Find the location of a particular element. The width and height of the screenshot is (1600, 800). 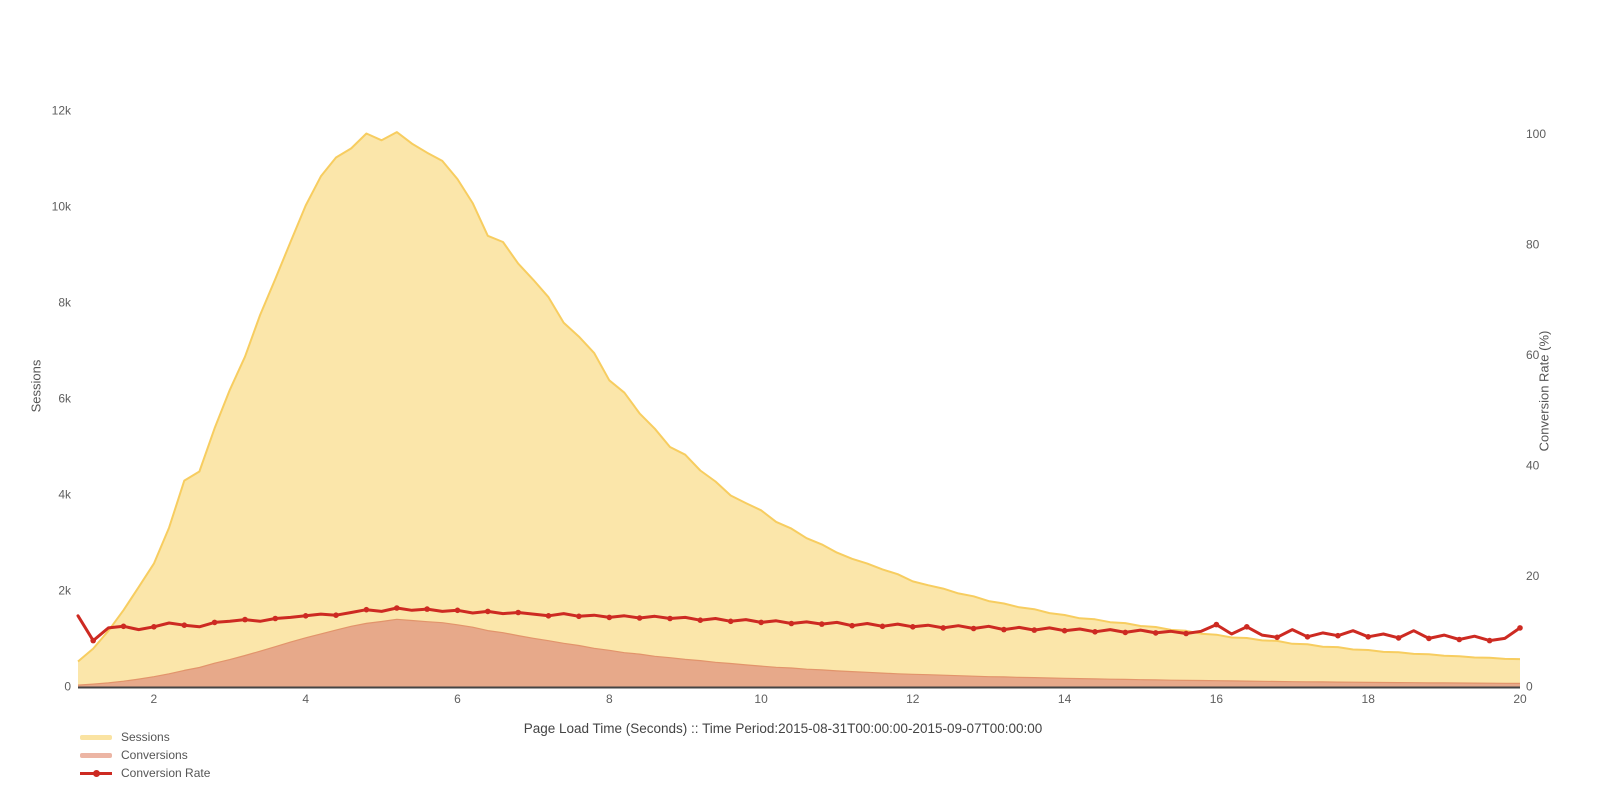

y-right-tick-label: 0 is located at coordinates (1529, 687).